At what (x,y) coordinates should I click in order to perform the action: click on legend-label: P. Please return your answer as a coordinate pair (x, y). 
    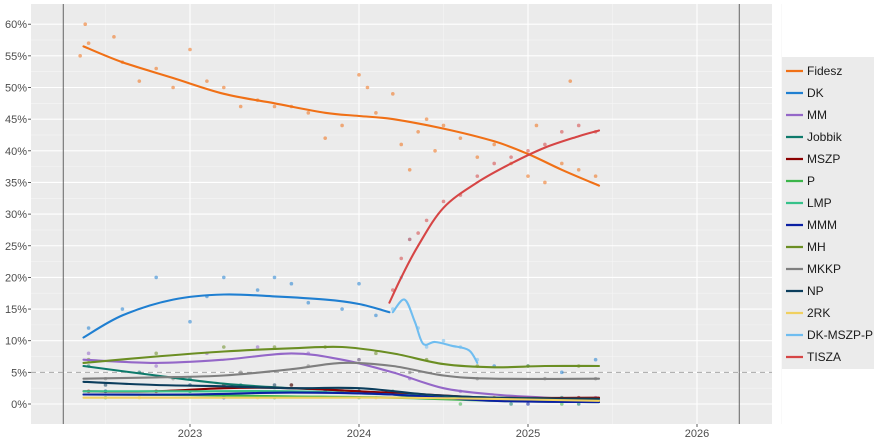
    Looking at the image, I should click on (811, 181).